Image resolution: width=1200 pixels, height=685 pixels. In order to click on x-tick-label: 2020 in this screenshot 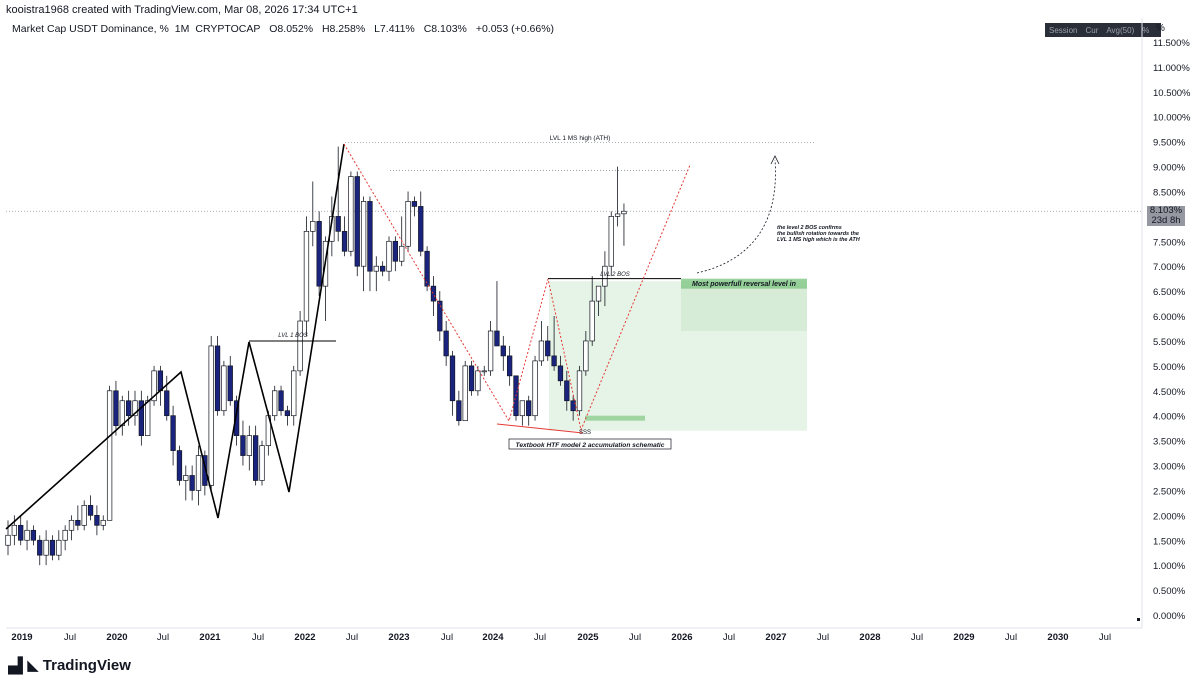, I will do `click(116, 637)`.